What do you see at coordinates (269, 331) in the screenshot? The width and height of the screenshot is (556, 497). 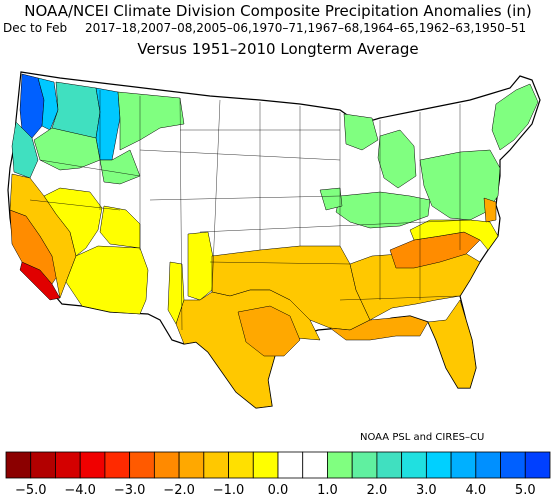 I see `texas-central-dry` at bounding box center [269, 331].